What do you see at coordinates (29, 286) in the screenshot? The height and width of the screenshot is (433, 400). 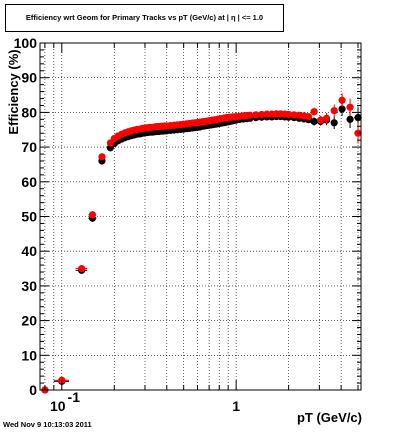 I see `y-tick-label: 30` at bounding box center [29, 286].